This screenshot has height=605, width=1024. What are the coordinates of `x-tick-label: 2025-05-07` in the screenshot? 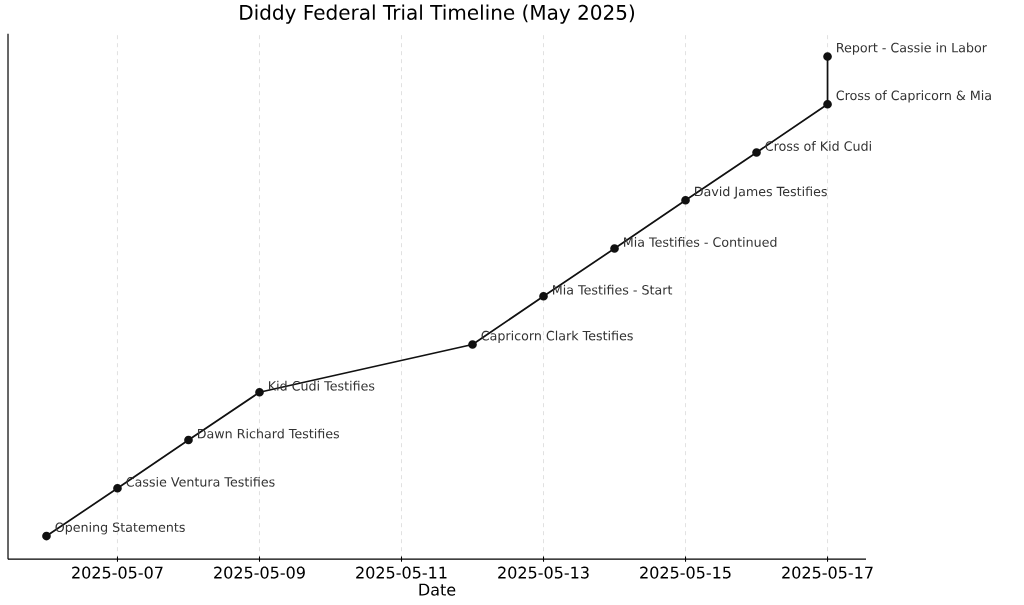 It's located at (117, 572).